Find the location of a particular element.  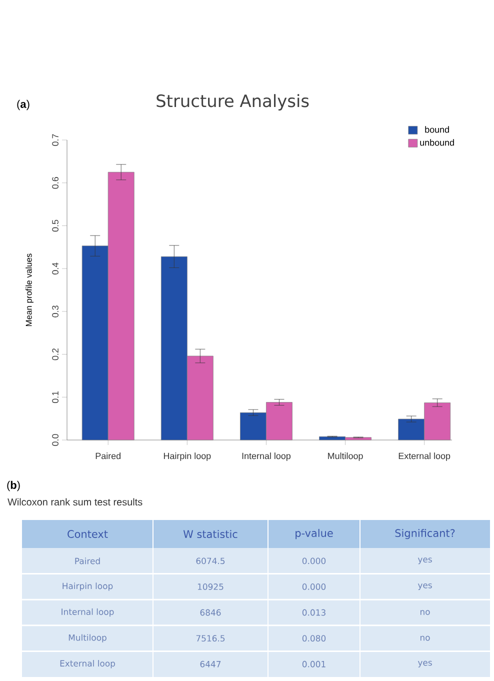

x-tick-label: Hairpin loop is located at coordinates (187, 456).